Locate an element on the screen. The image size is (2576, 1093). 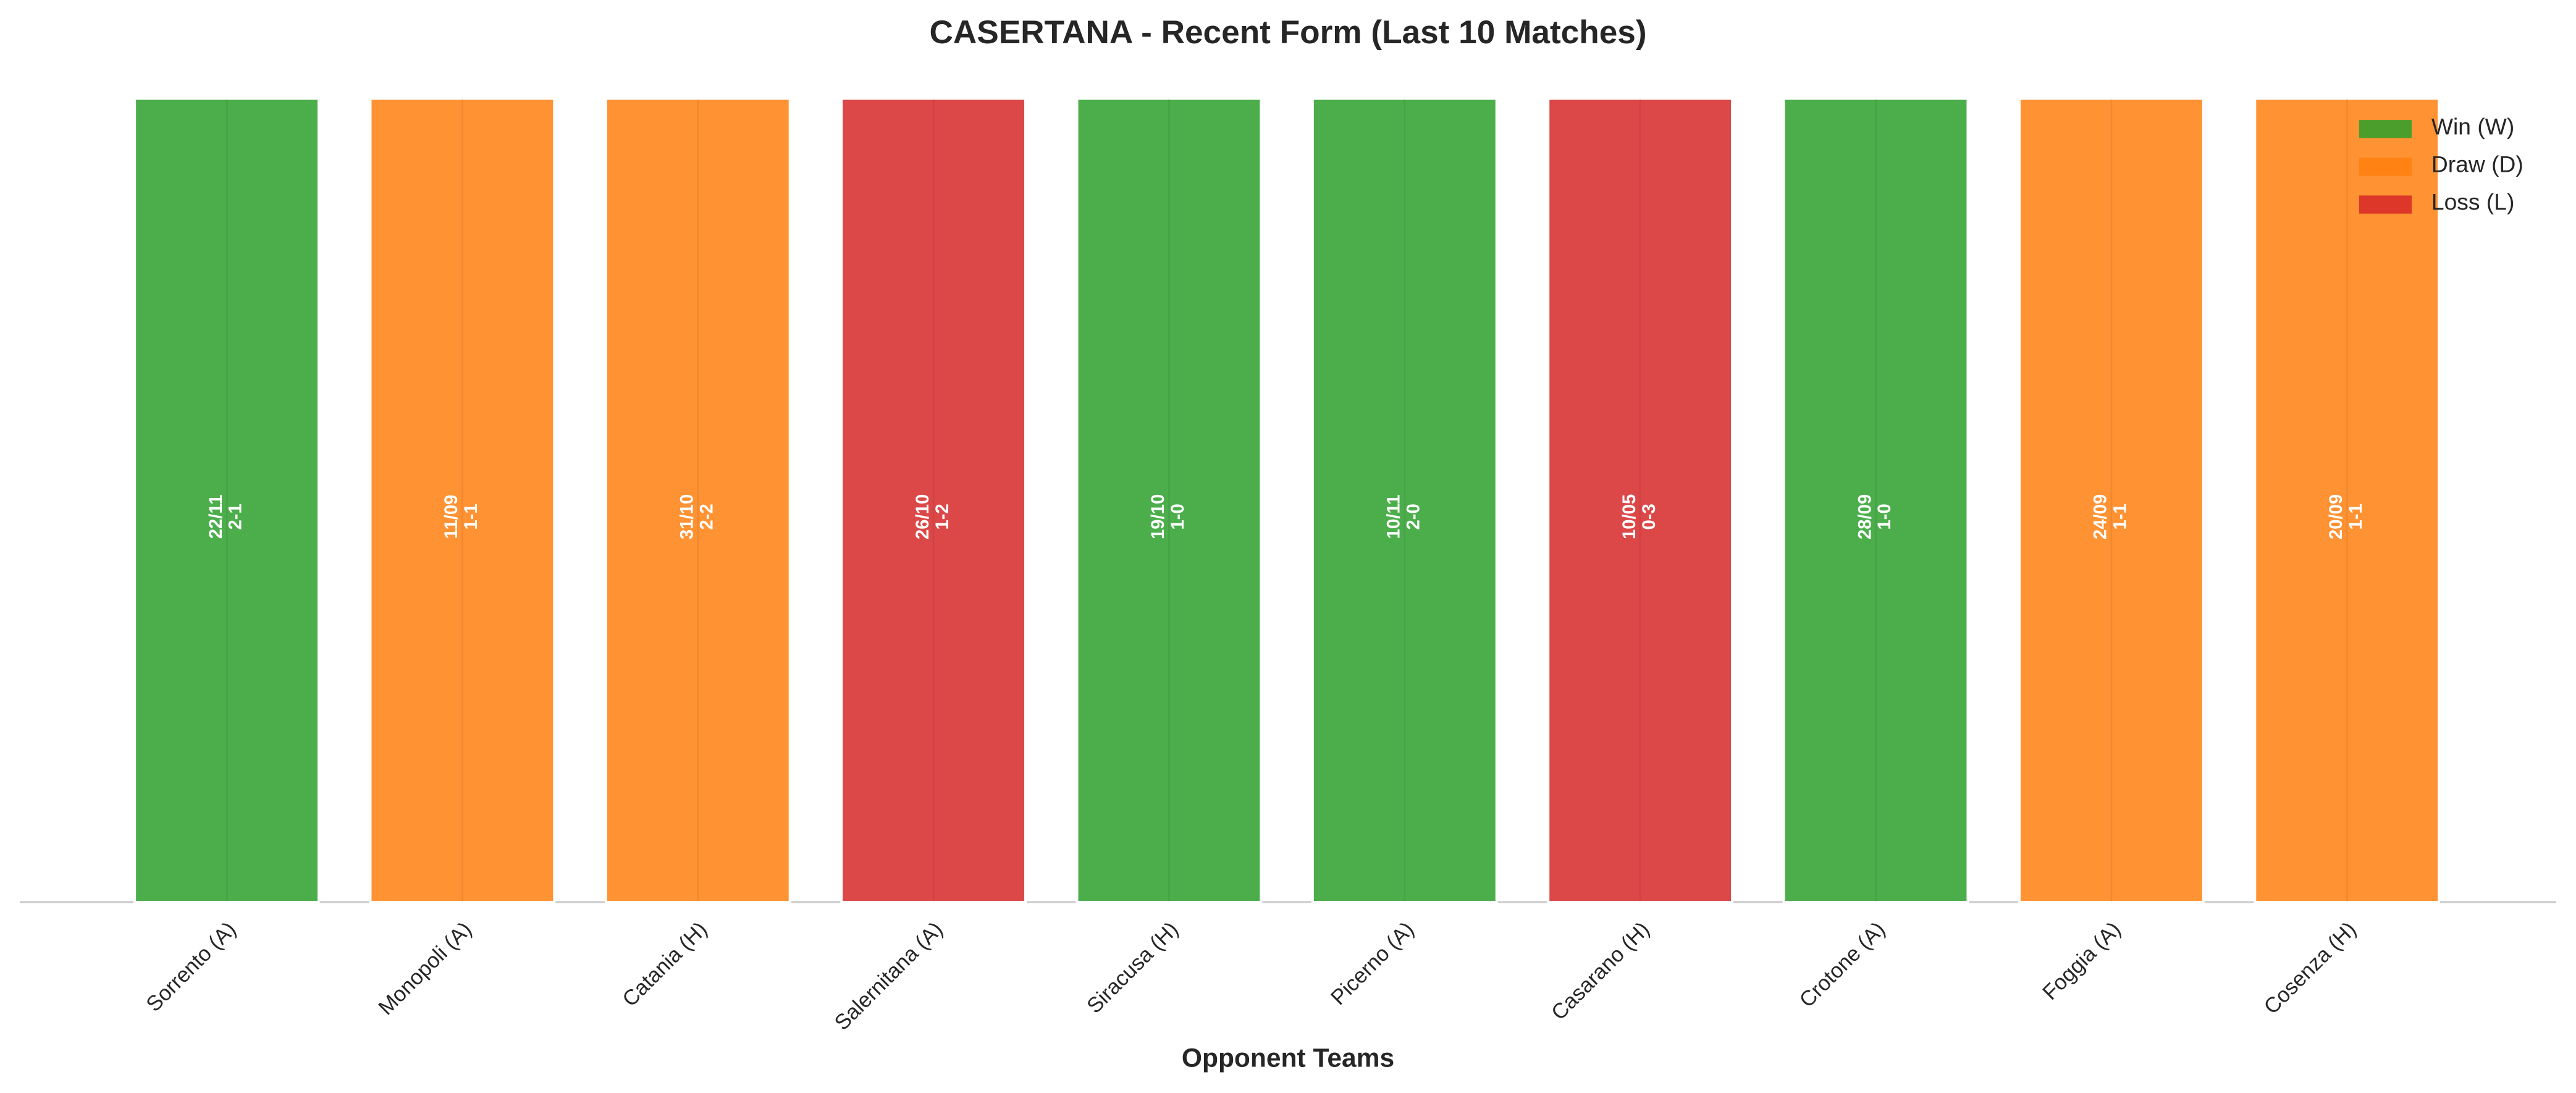
legend-label: Win (W) is located at coordinates (2472, 126).